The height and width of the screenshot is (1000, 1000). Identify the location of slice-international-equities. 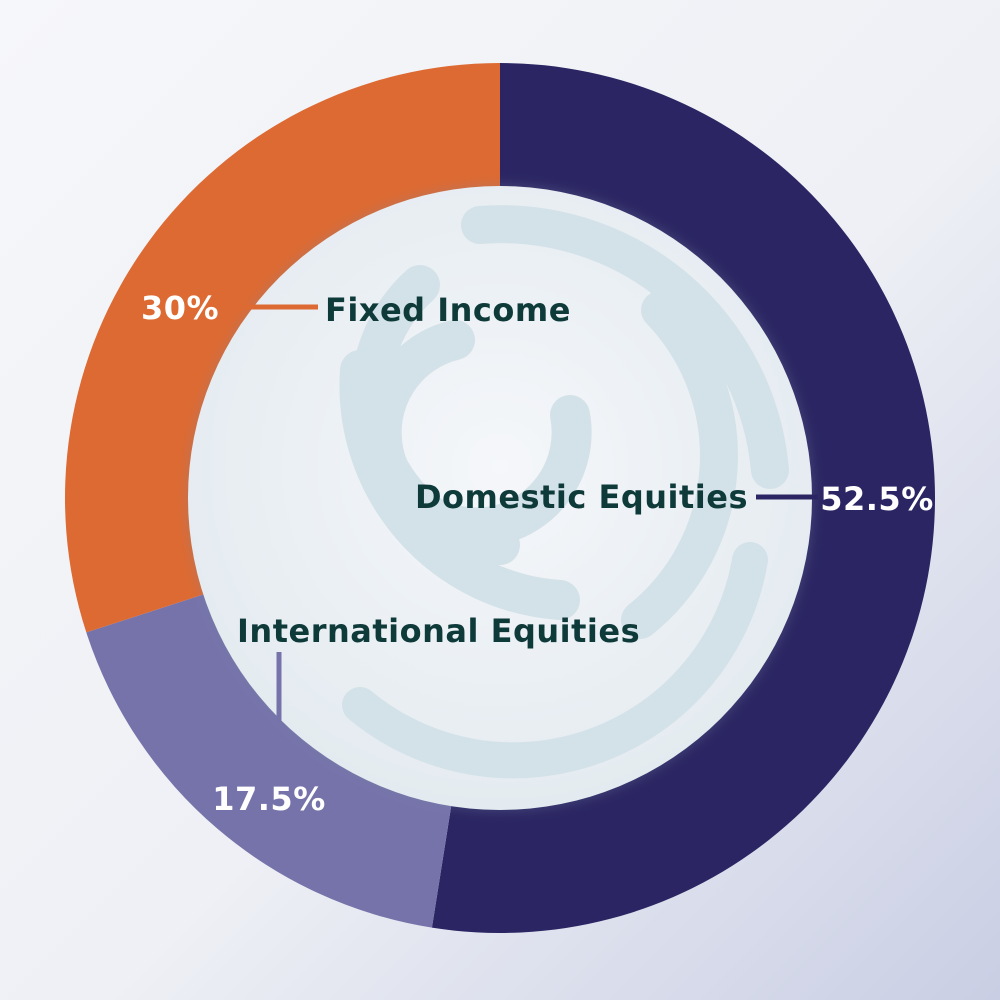
(270, 759).